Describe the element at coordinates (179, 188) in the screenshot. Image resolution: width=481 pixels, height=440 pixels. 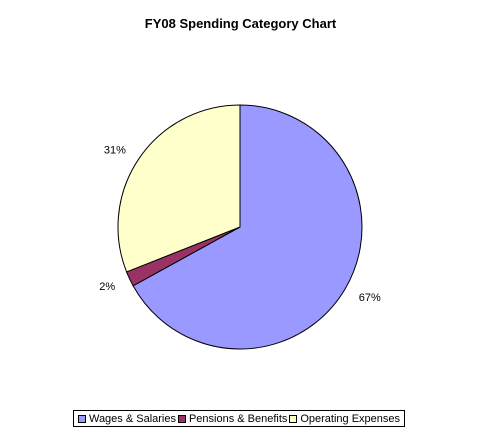
I see `pie-slice-operating` at that location.